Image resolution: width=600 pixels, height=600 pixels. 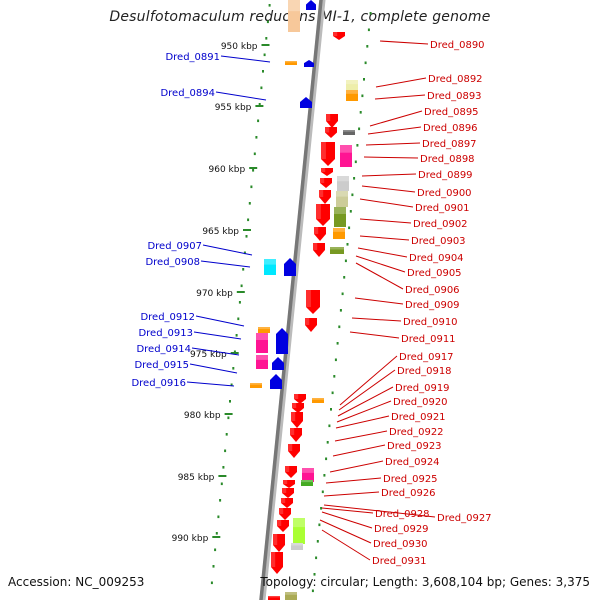 I want to click on gene-label: Dred_0924, so click(x=384, y=465).